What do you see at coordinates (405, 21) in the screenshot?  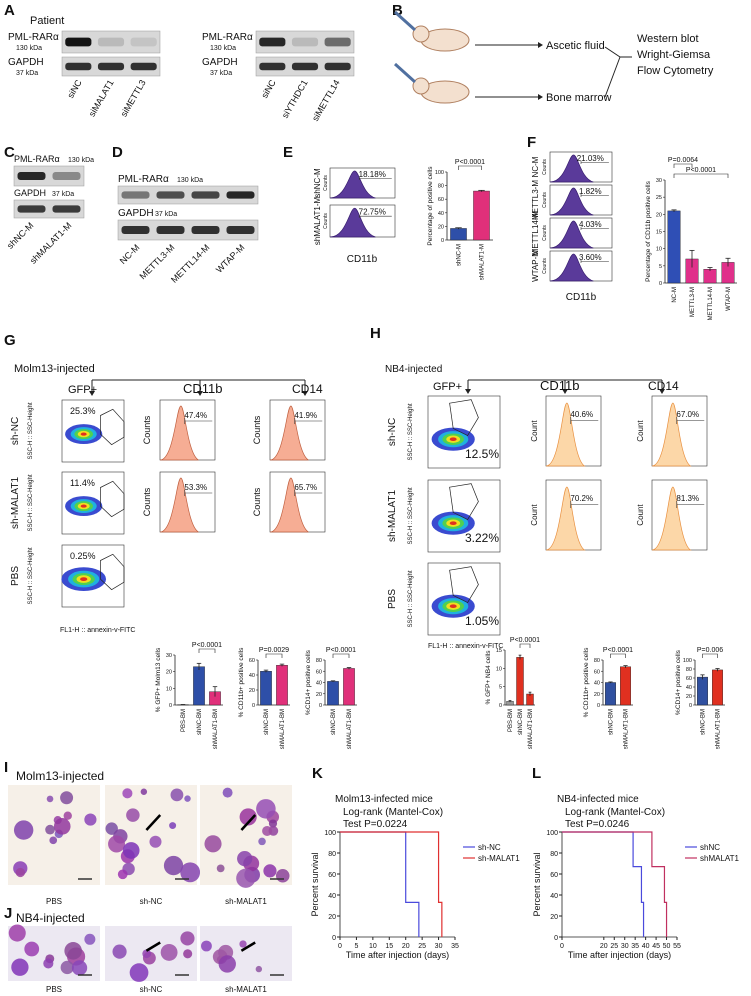 I see `syringe` at bounding box center [405, 21].